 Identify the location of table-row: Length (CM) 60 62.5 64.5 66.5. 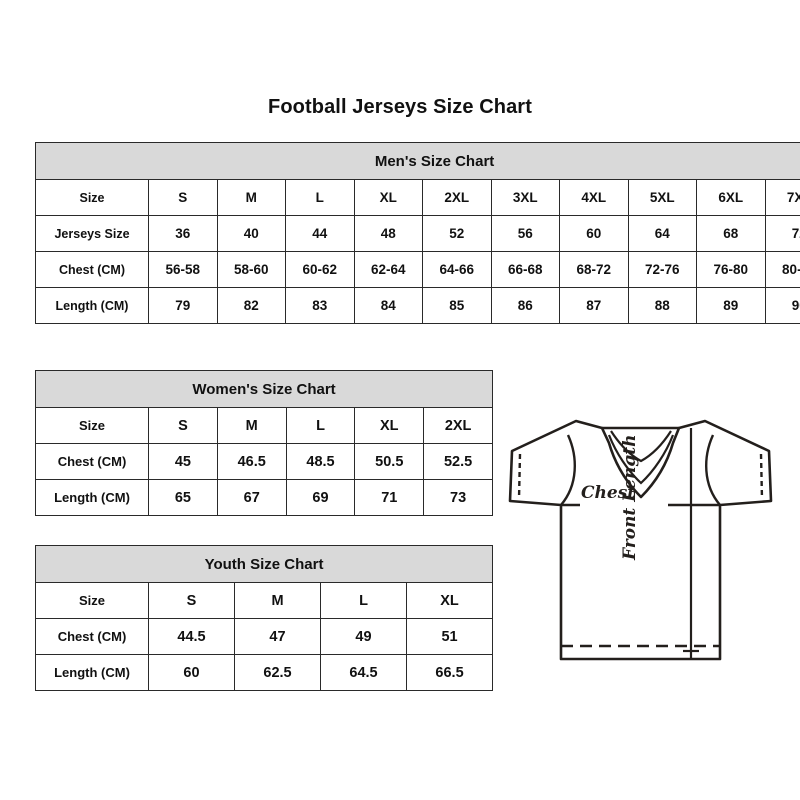
(264, 672).